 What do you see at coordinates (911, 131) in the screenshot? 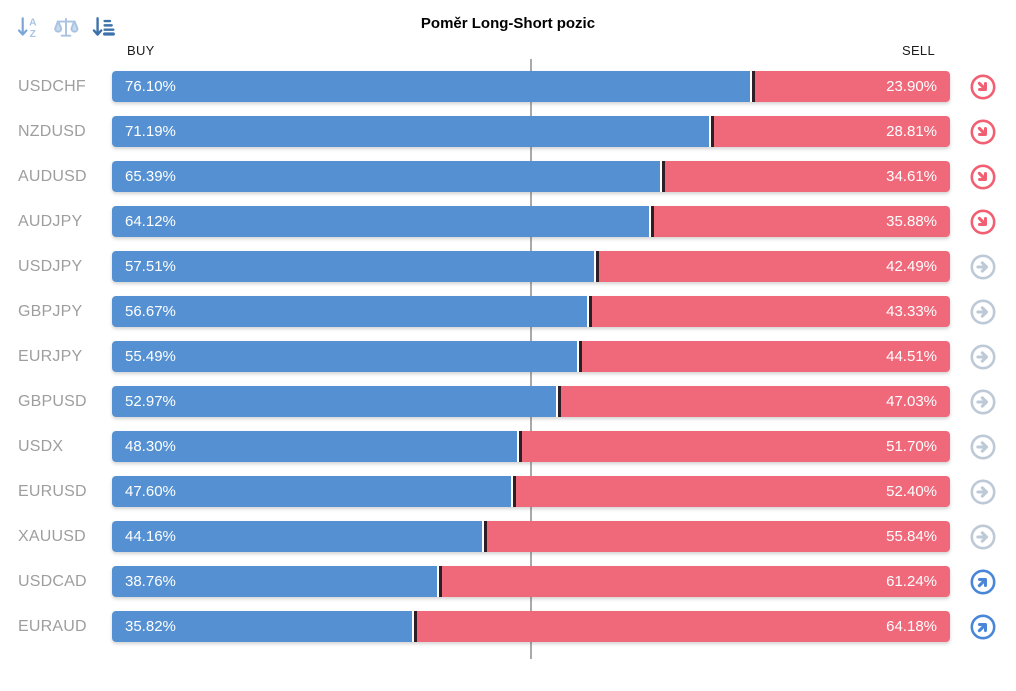
I see `sell-percent: 28.81%` at bounding box center [911, 131].